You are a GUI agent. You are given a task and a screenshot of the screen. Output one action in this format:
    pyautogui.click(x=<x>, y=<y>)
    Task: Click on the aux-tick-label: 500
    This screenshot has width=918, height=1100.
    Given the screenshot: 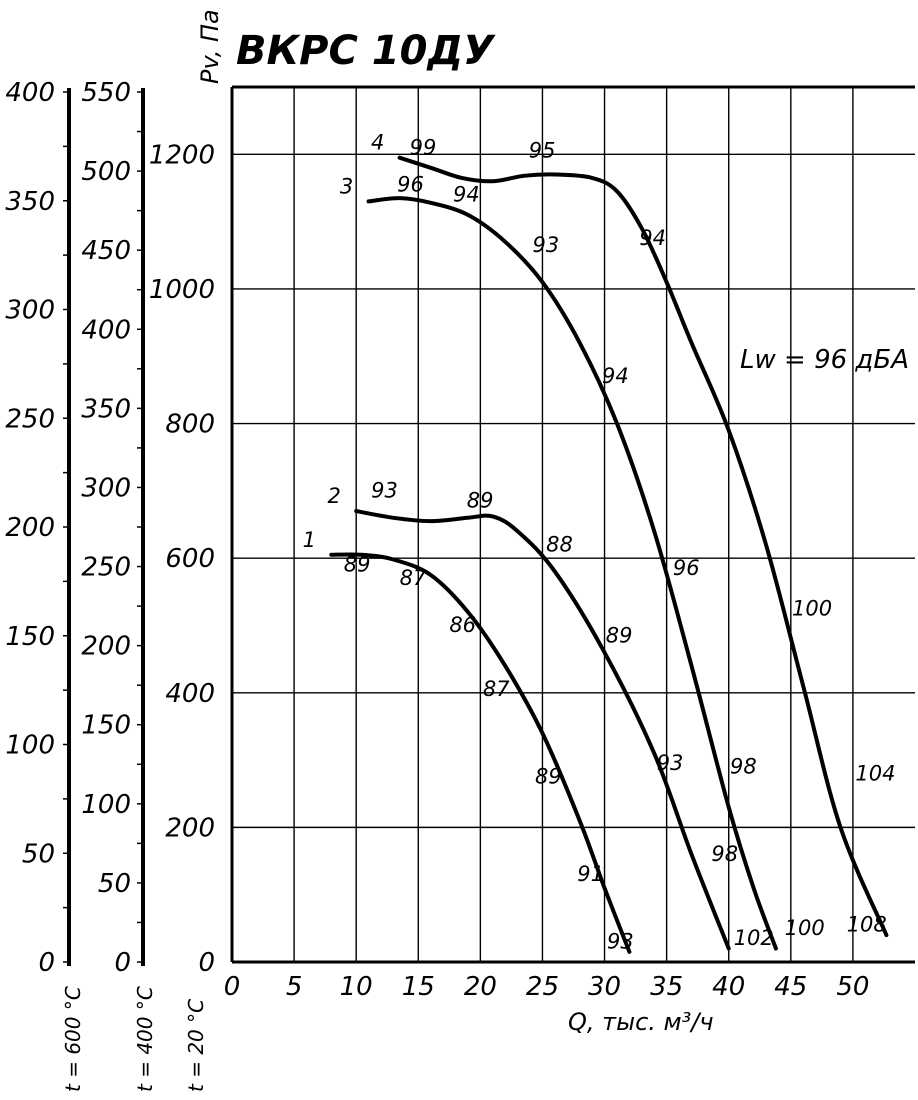 What is the action you would take?
    pyautogui.click(x=106, y=172)
    